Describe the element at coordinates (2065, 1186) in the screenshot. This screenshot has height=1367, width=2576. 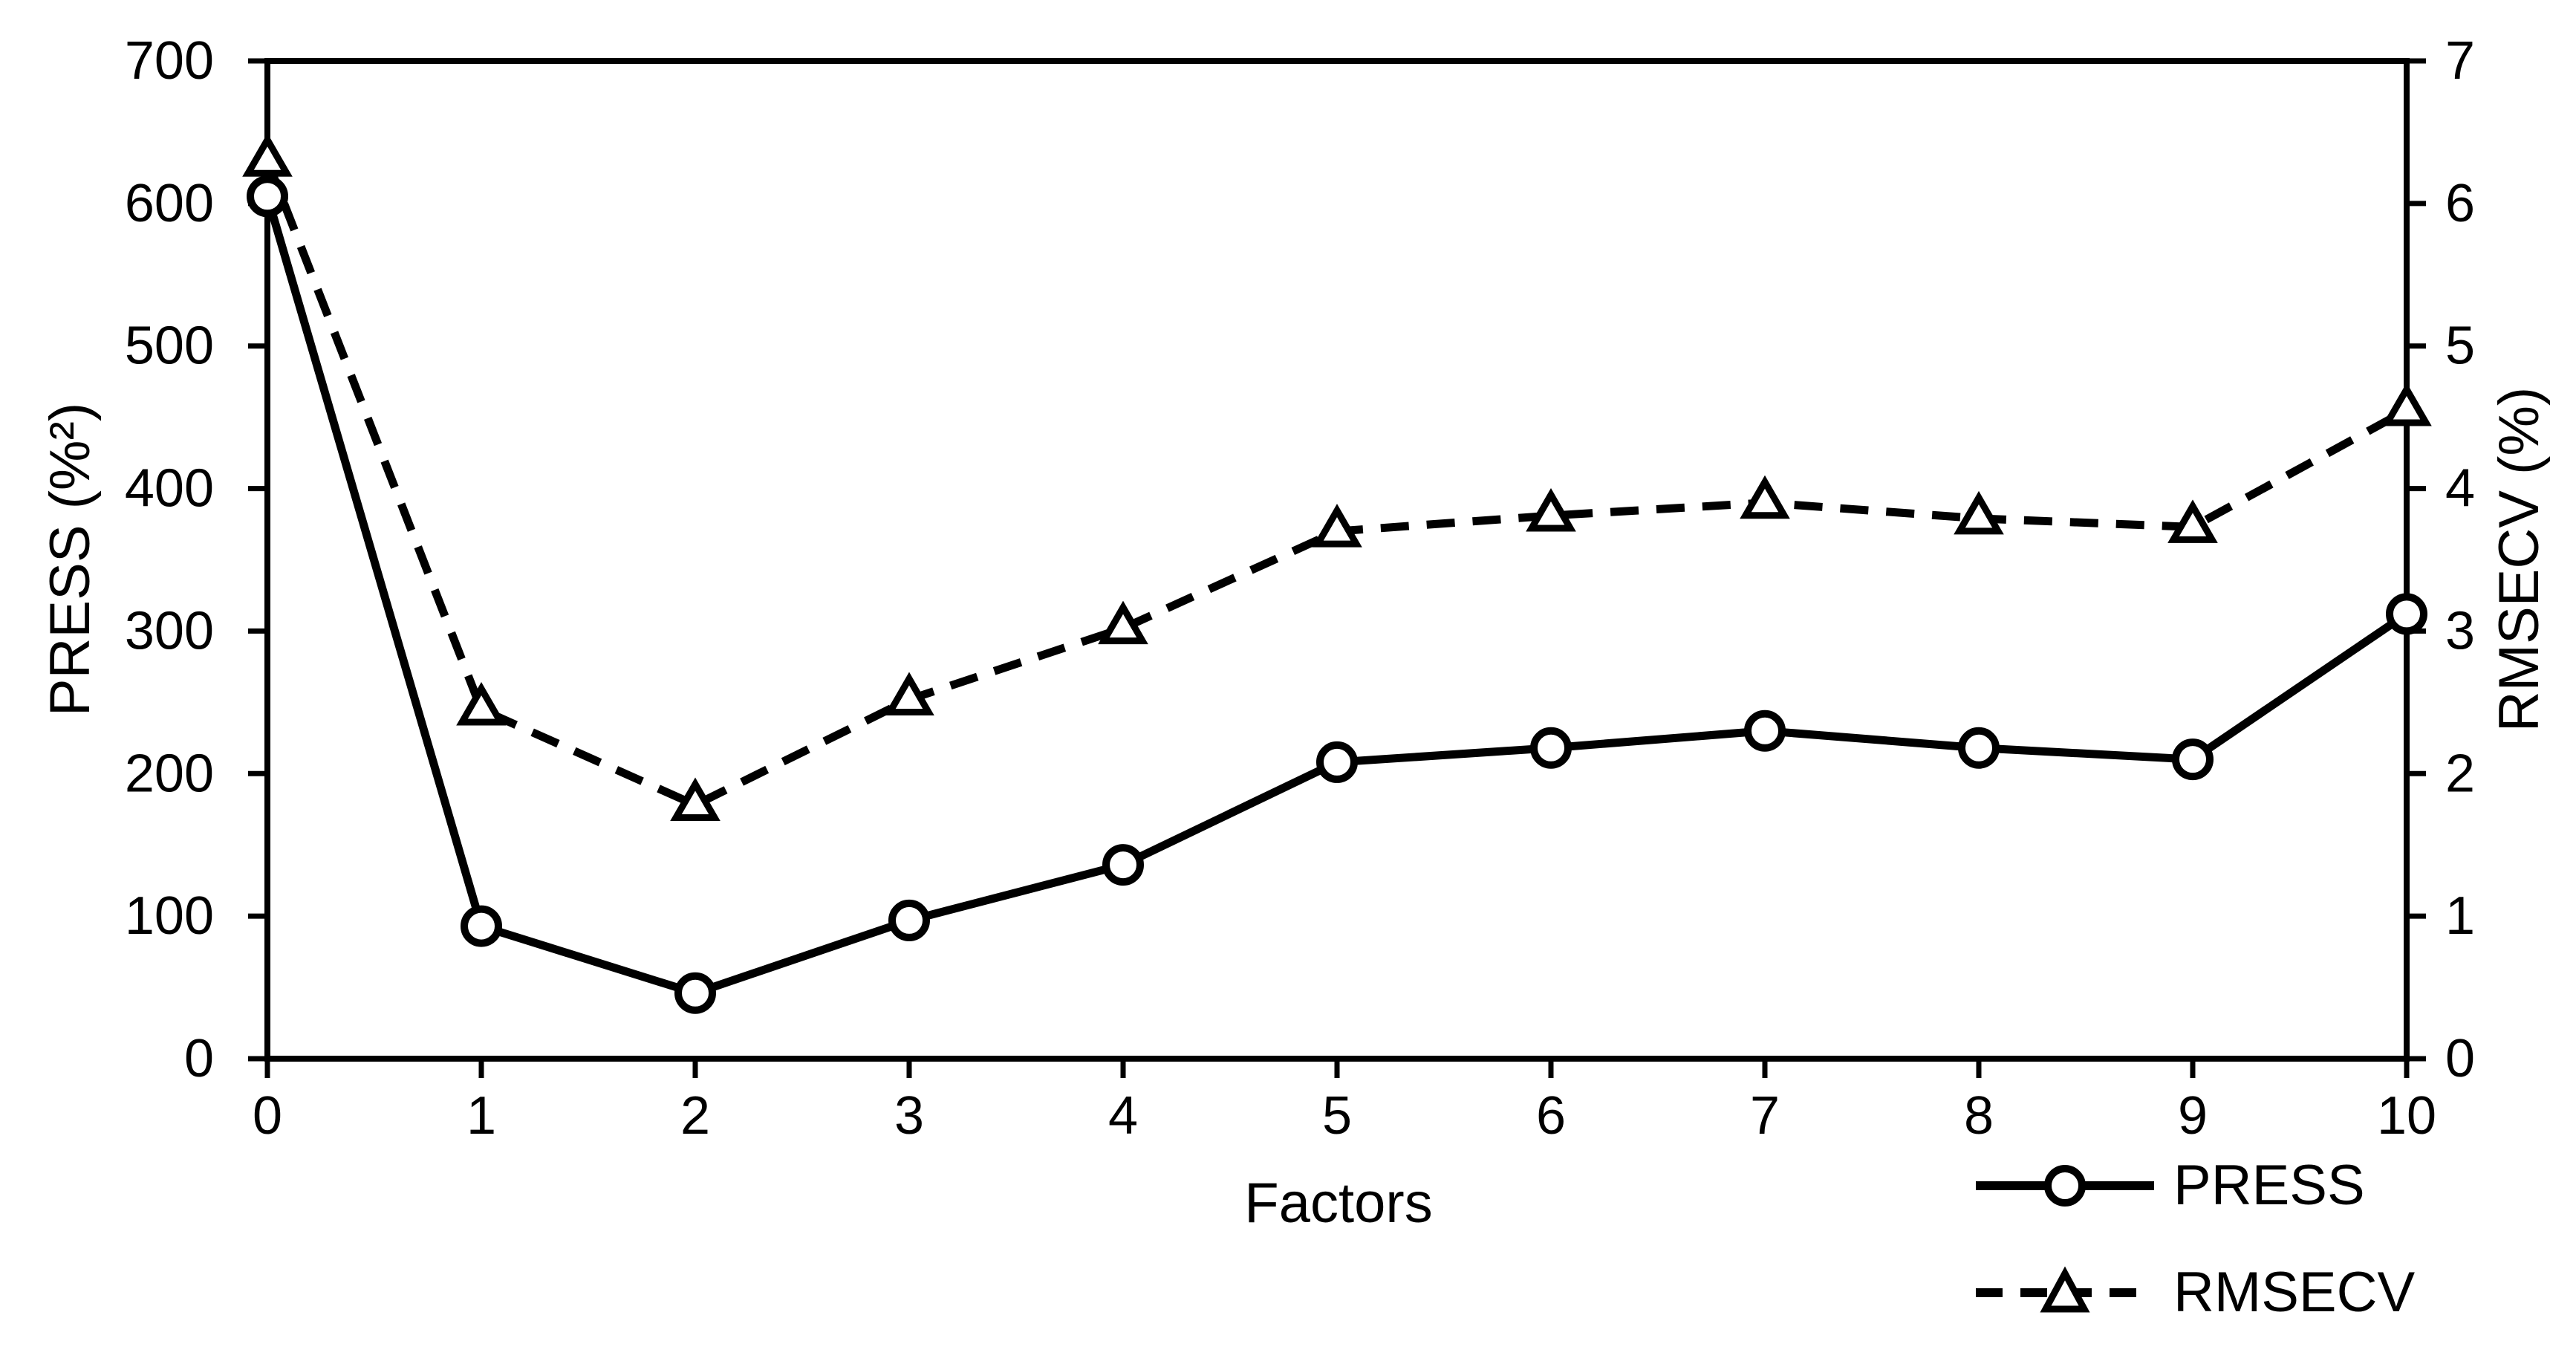
I see `press-solid-line-circle-icon` at that location.